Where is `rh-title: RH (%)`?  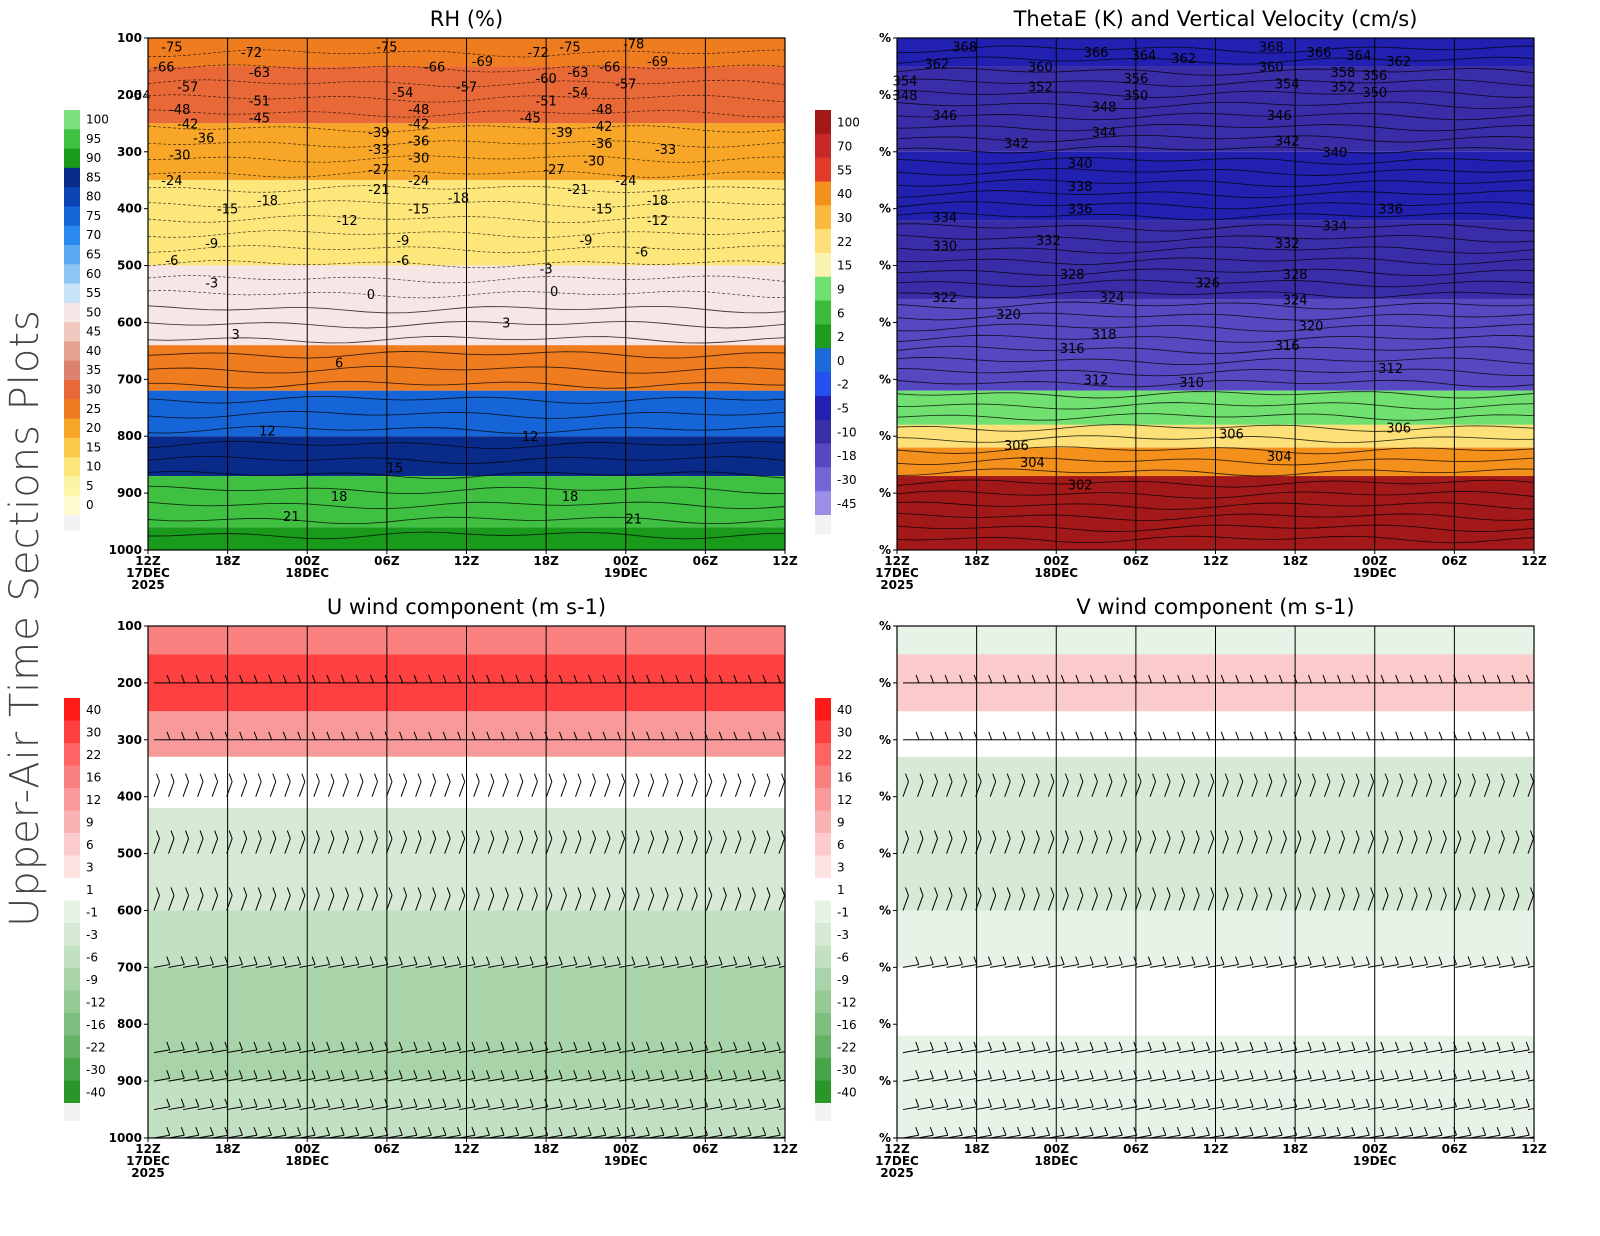 rh-title: RH (%) is located at coordinates (466, 19).